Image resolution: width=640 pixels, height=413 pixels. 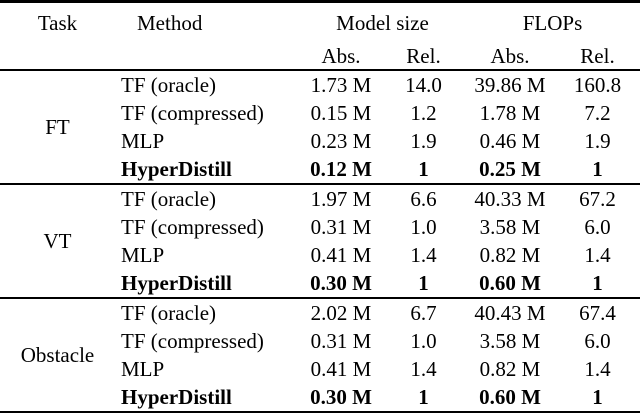 I want to click on header-row-top: Task Method Model size FLOPs, so click(x=320, y=23).